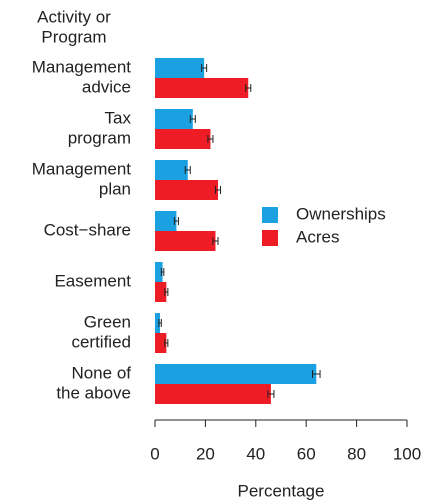  What do you see at coordinates (106, 86) in the screenshot?
I see `y-tick-label: advice` at bounding box center [106, 86].